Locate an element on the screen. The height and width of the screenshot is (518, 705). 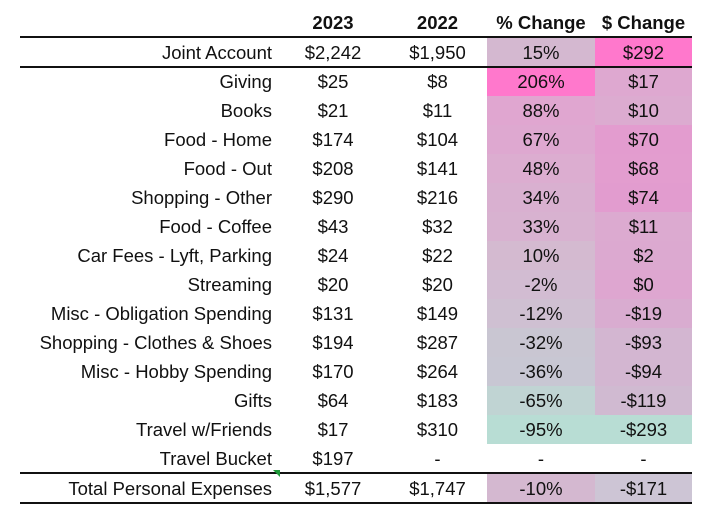
row-label: Travel Bucket is located at coordinates (215, 458).